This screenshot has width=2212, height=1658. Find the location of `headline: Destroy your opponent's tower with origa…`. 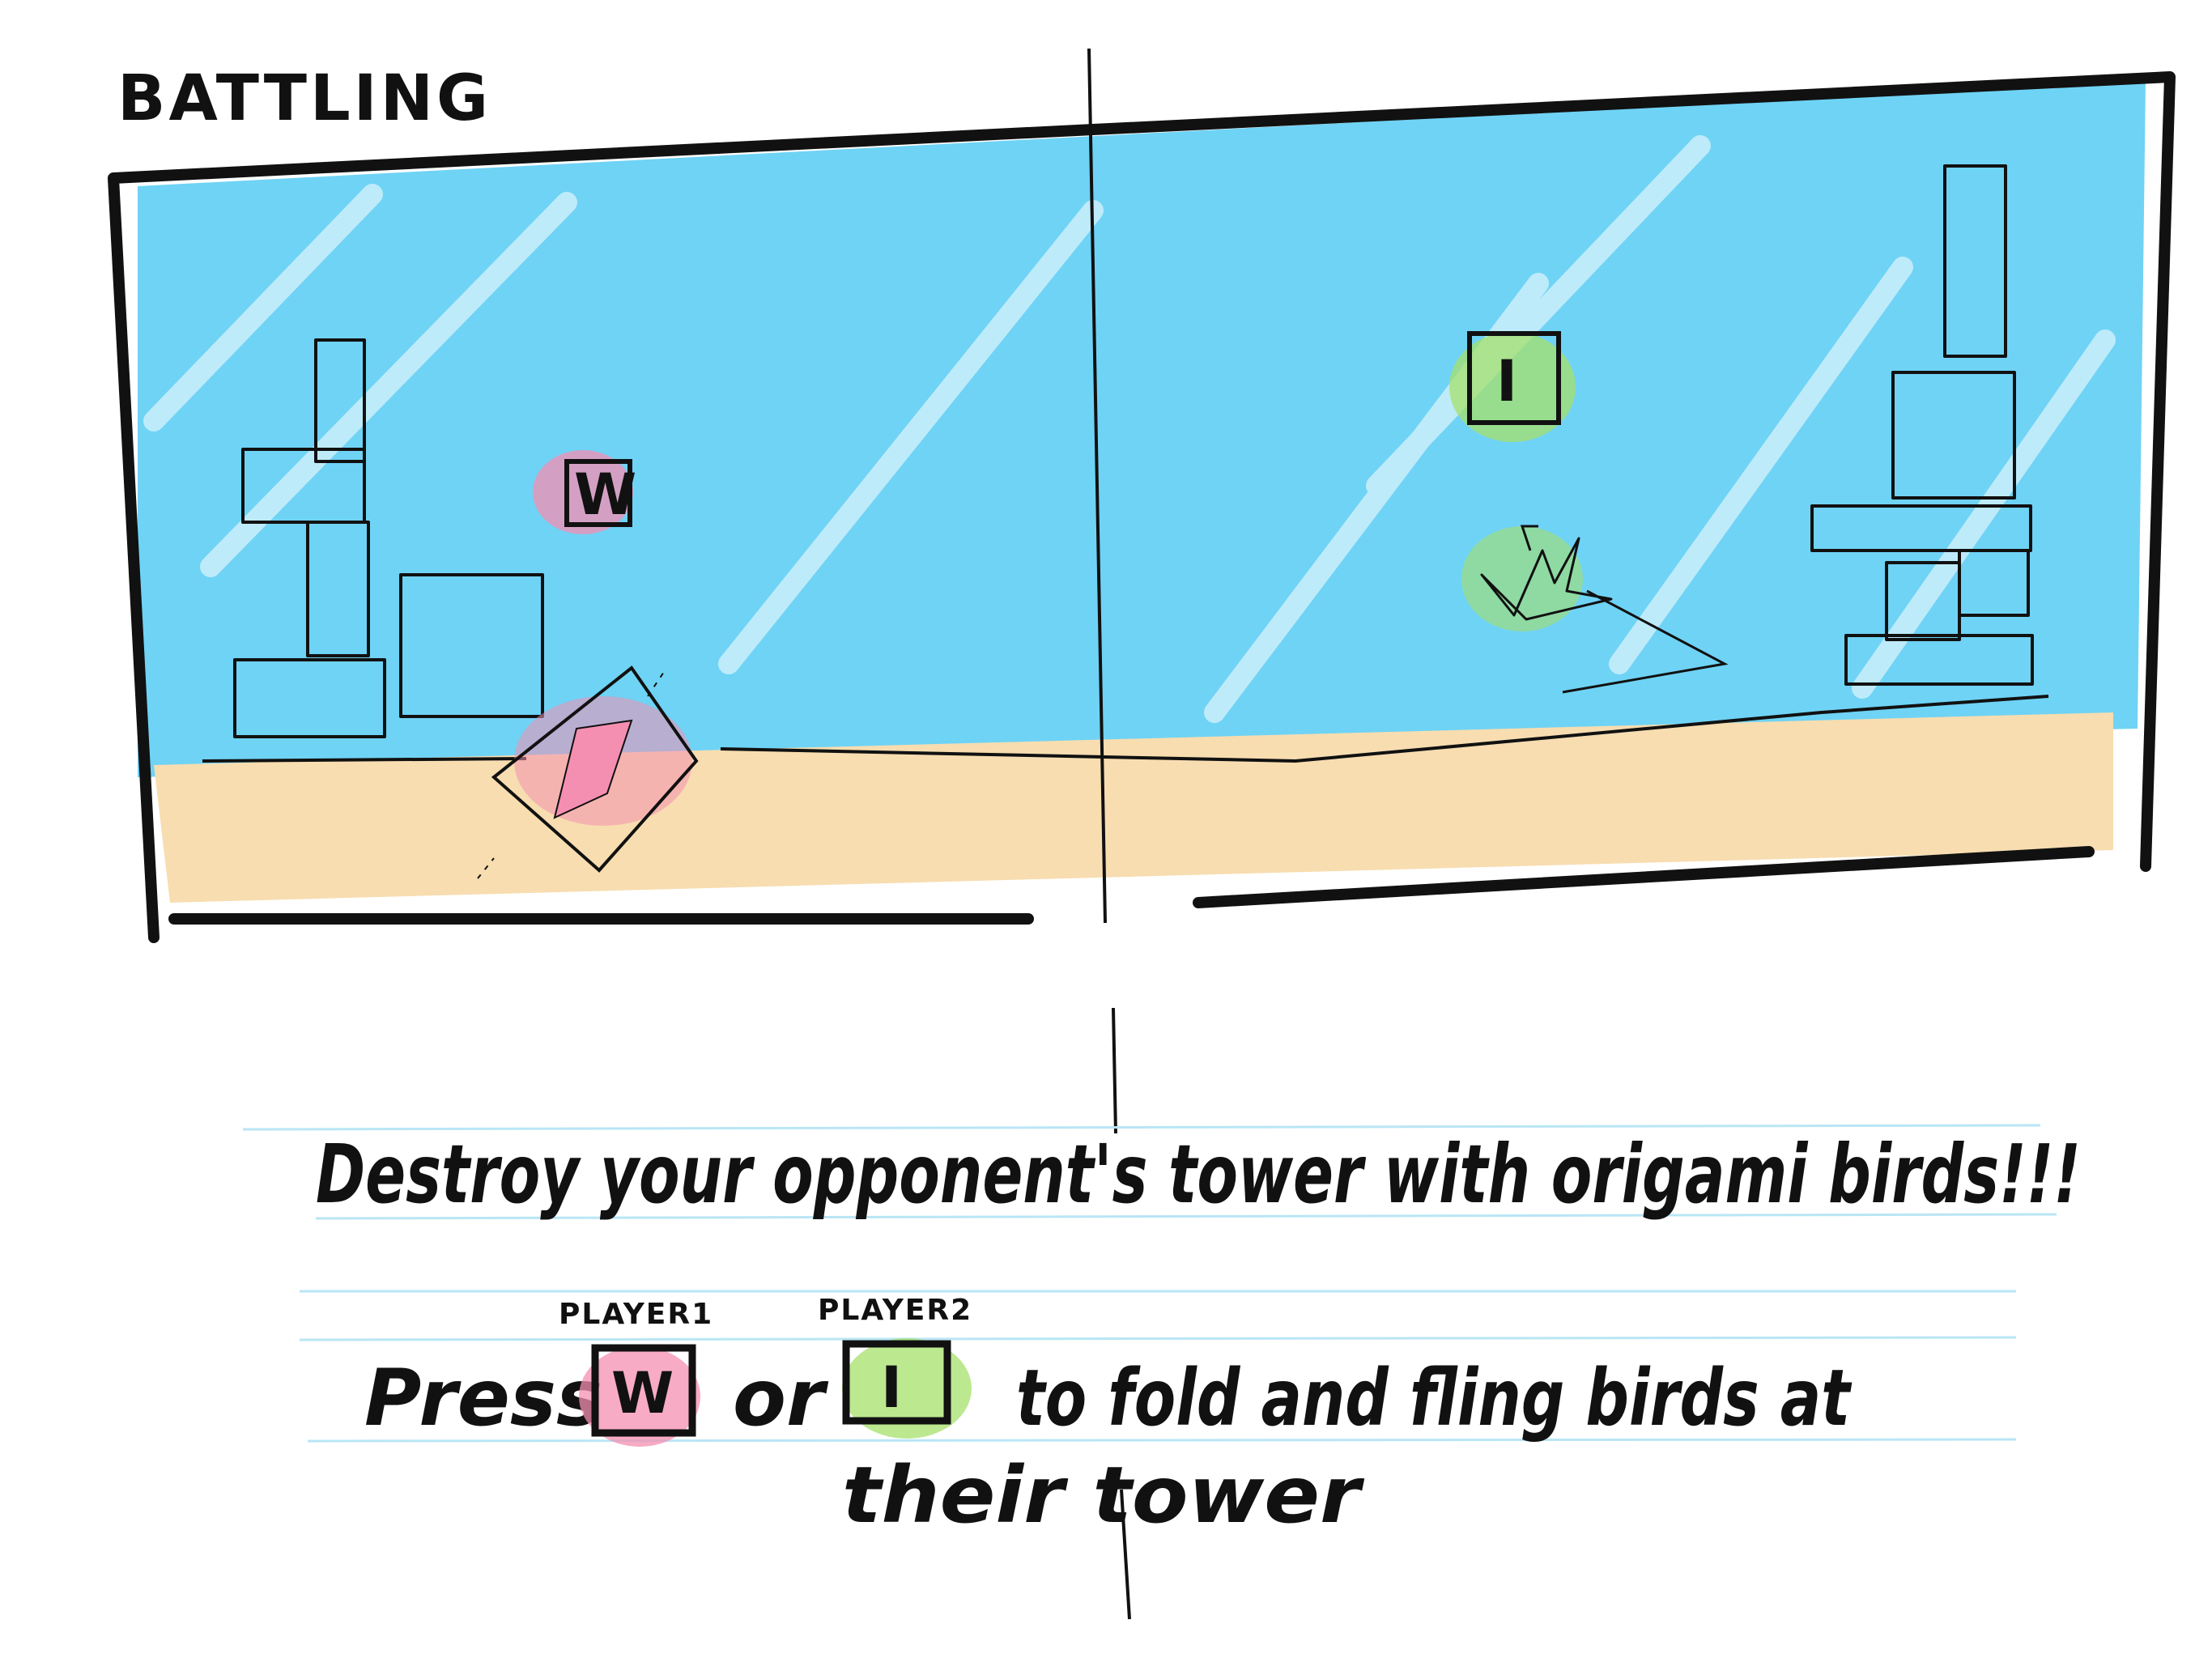

headline: Destroy your opponent's tower with origa… is located at coordinates (1198, 1174).